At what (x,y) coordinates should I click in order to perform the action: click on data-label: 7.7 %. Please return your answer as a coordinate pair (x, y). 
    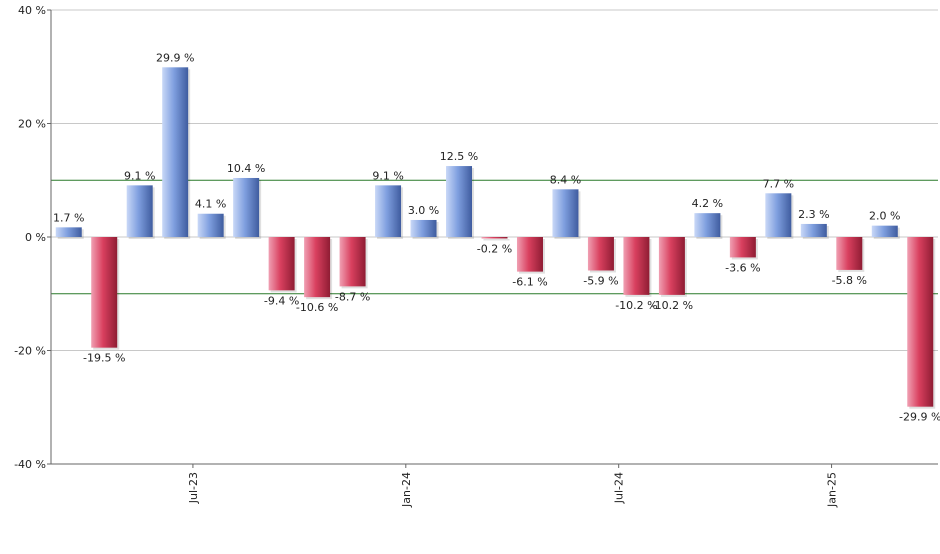
    Looking at the image, I should click on (778, 183).